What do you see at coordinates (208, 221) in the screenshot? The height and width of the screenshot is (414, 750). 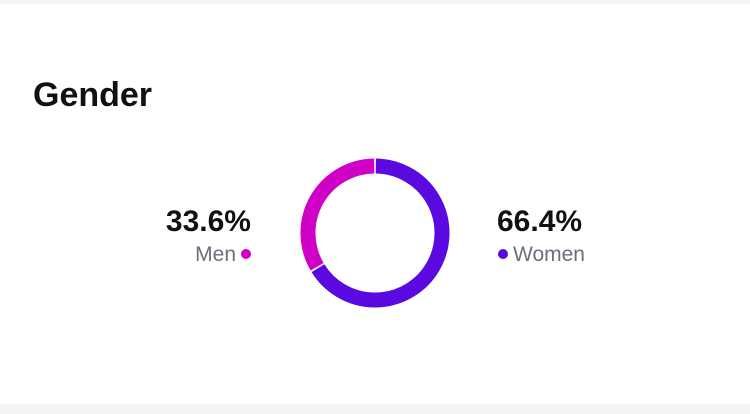 I see `value-label: 33.6%` at bounding box center [208, 221].